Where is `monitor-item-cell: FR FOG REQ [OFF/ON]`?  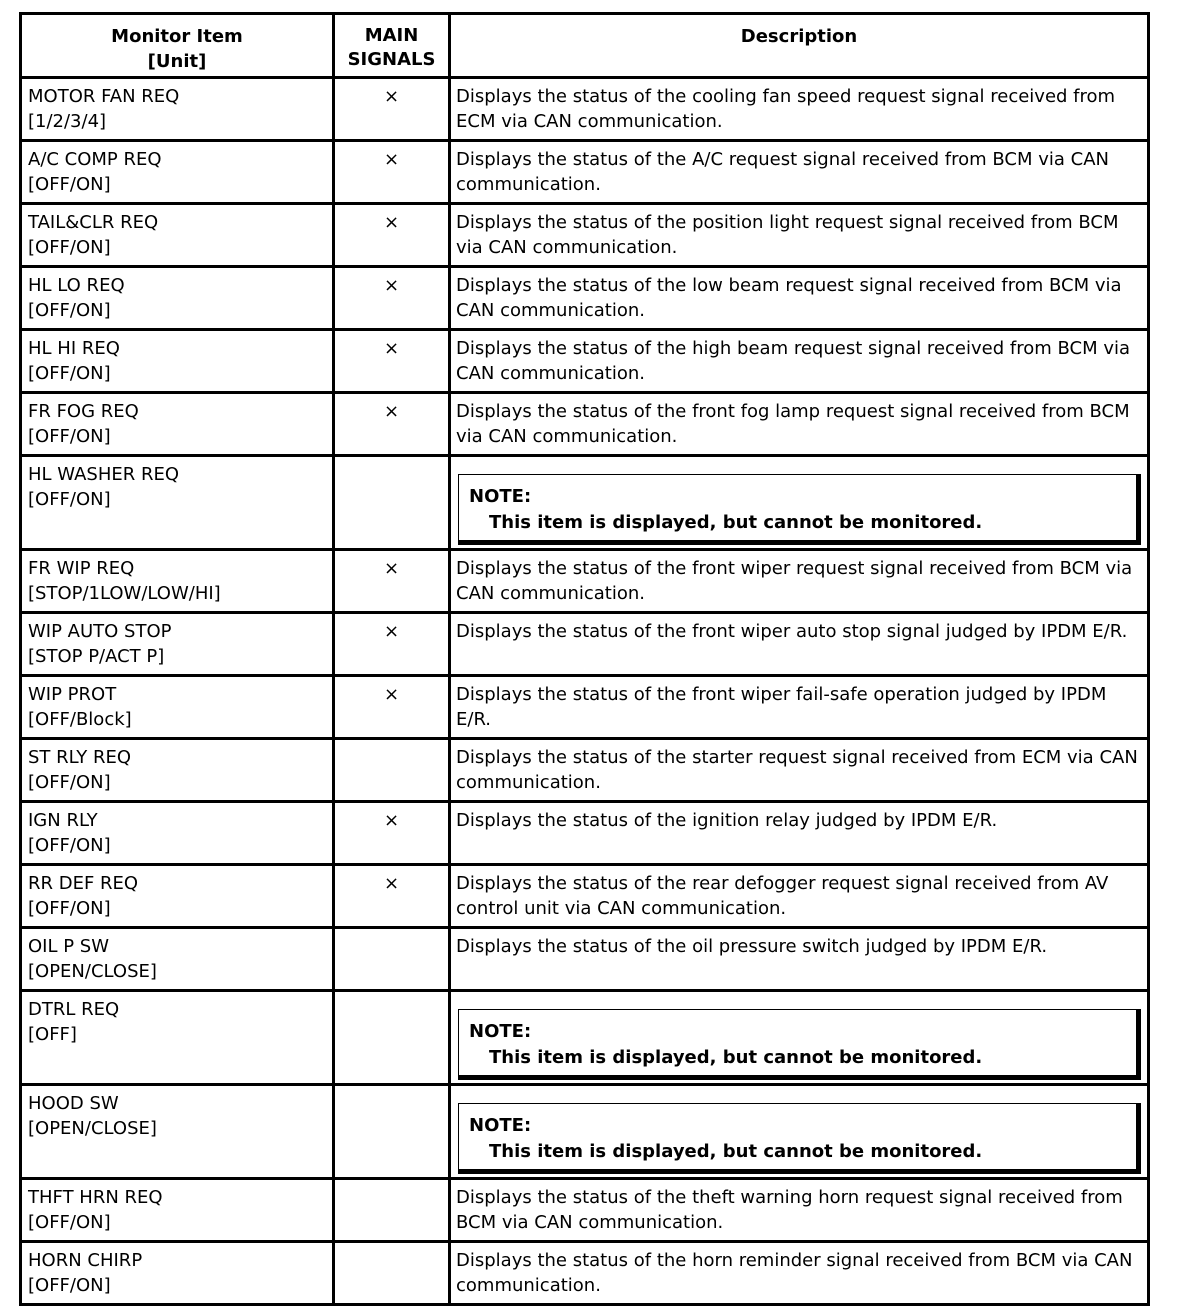
monitor-item-cell: FR FOG REQ [OFF/ON] is located at coordinates (177, 424).